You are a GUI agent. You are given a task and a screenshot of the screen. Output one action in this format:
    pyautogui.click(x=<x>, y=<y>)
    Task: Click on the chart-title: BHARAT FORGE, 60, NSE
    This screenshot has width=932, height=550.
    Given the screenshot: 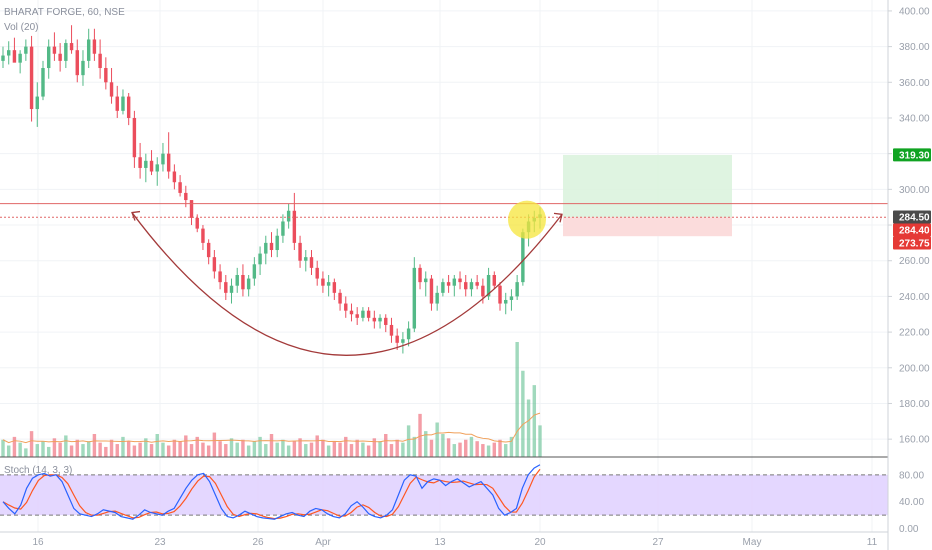 What is the action you would take?
    pyautogui.click(x=64, y=12)
    